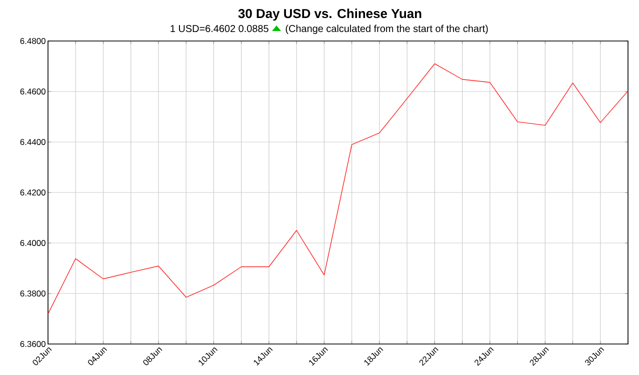 Image resolution: width=639 pixels, height=375 pixels. I want to click on y-tick-label: 6.4800, so click(33, 41).